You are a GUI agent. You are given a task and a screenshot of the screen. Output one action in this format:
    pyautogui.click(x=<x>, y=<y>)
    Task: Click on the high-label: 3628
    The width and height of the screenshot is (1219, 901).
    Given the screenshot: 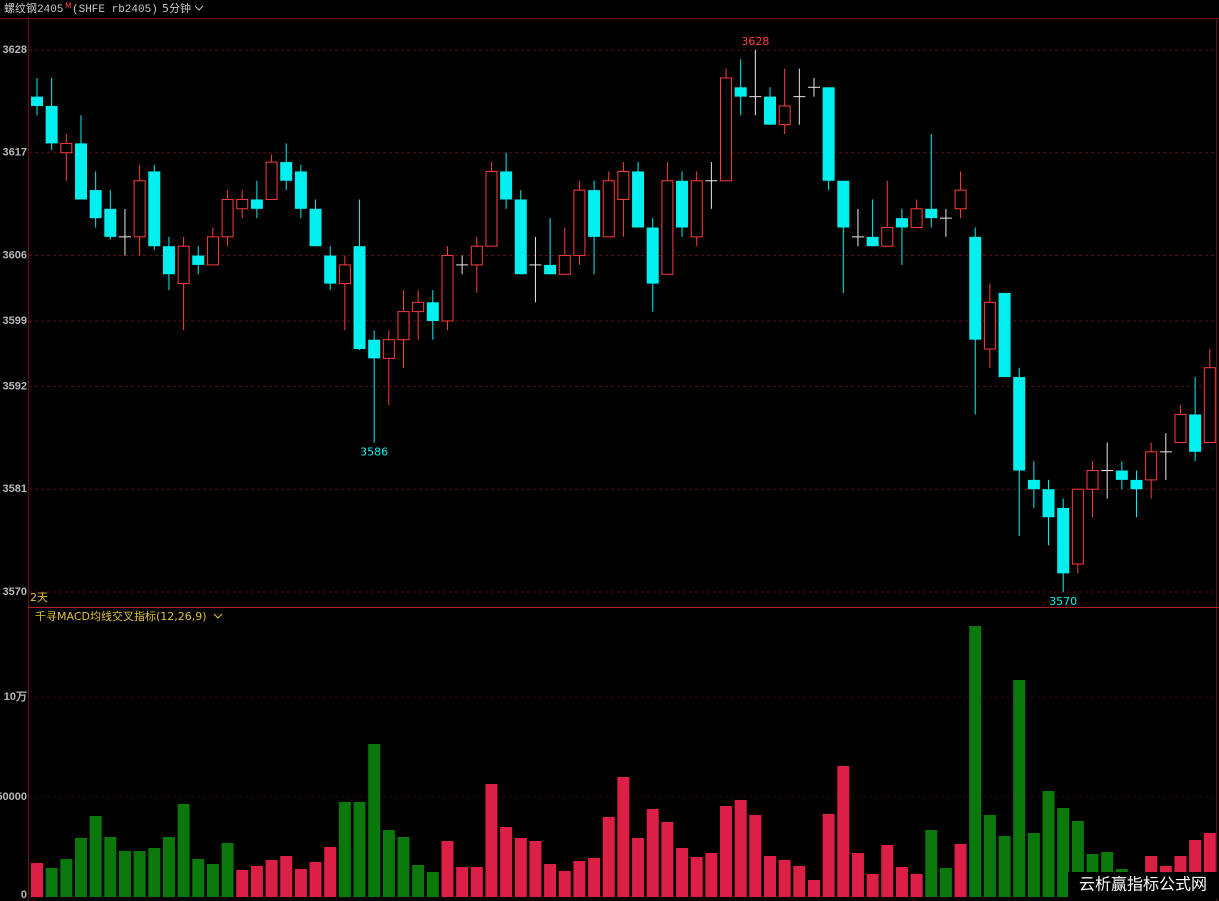 What is the action you would take?
    pyautogui.click(x=755, y=41)
    